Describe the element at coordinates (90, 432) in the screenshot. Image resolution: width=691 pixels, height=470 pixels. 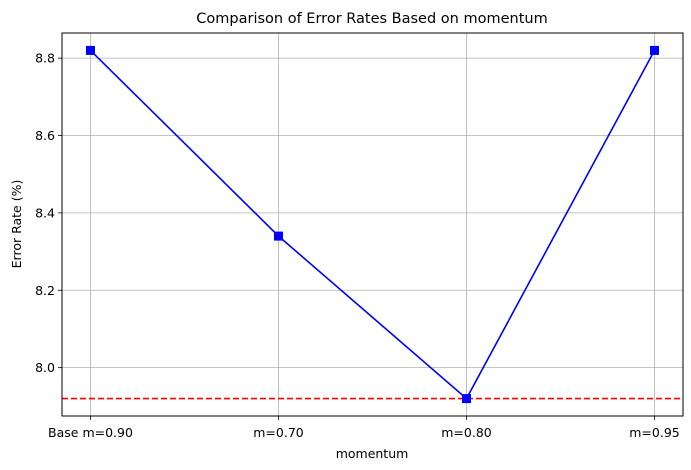
I see `x-tick-label: Base m=0.90` at that location.